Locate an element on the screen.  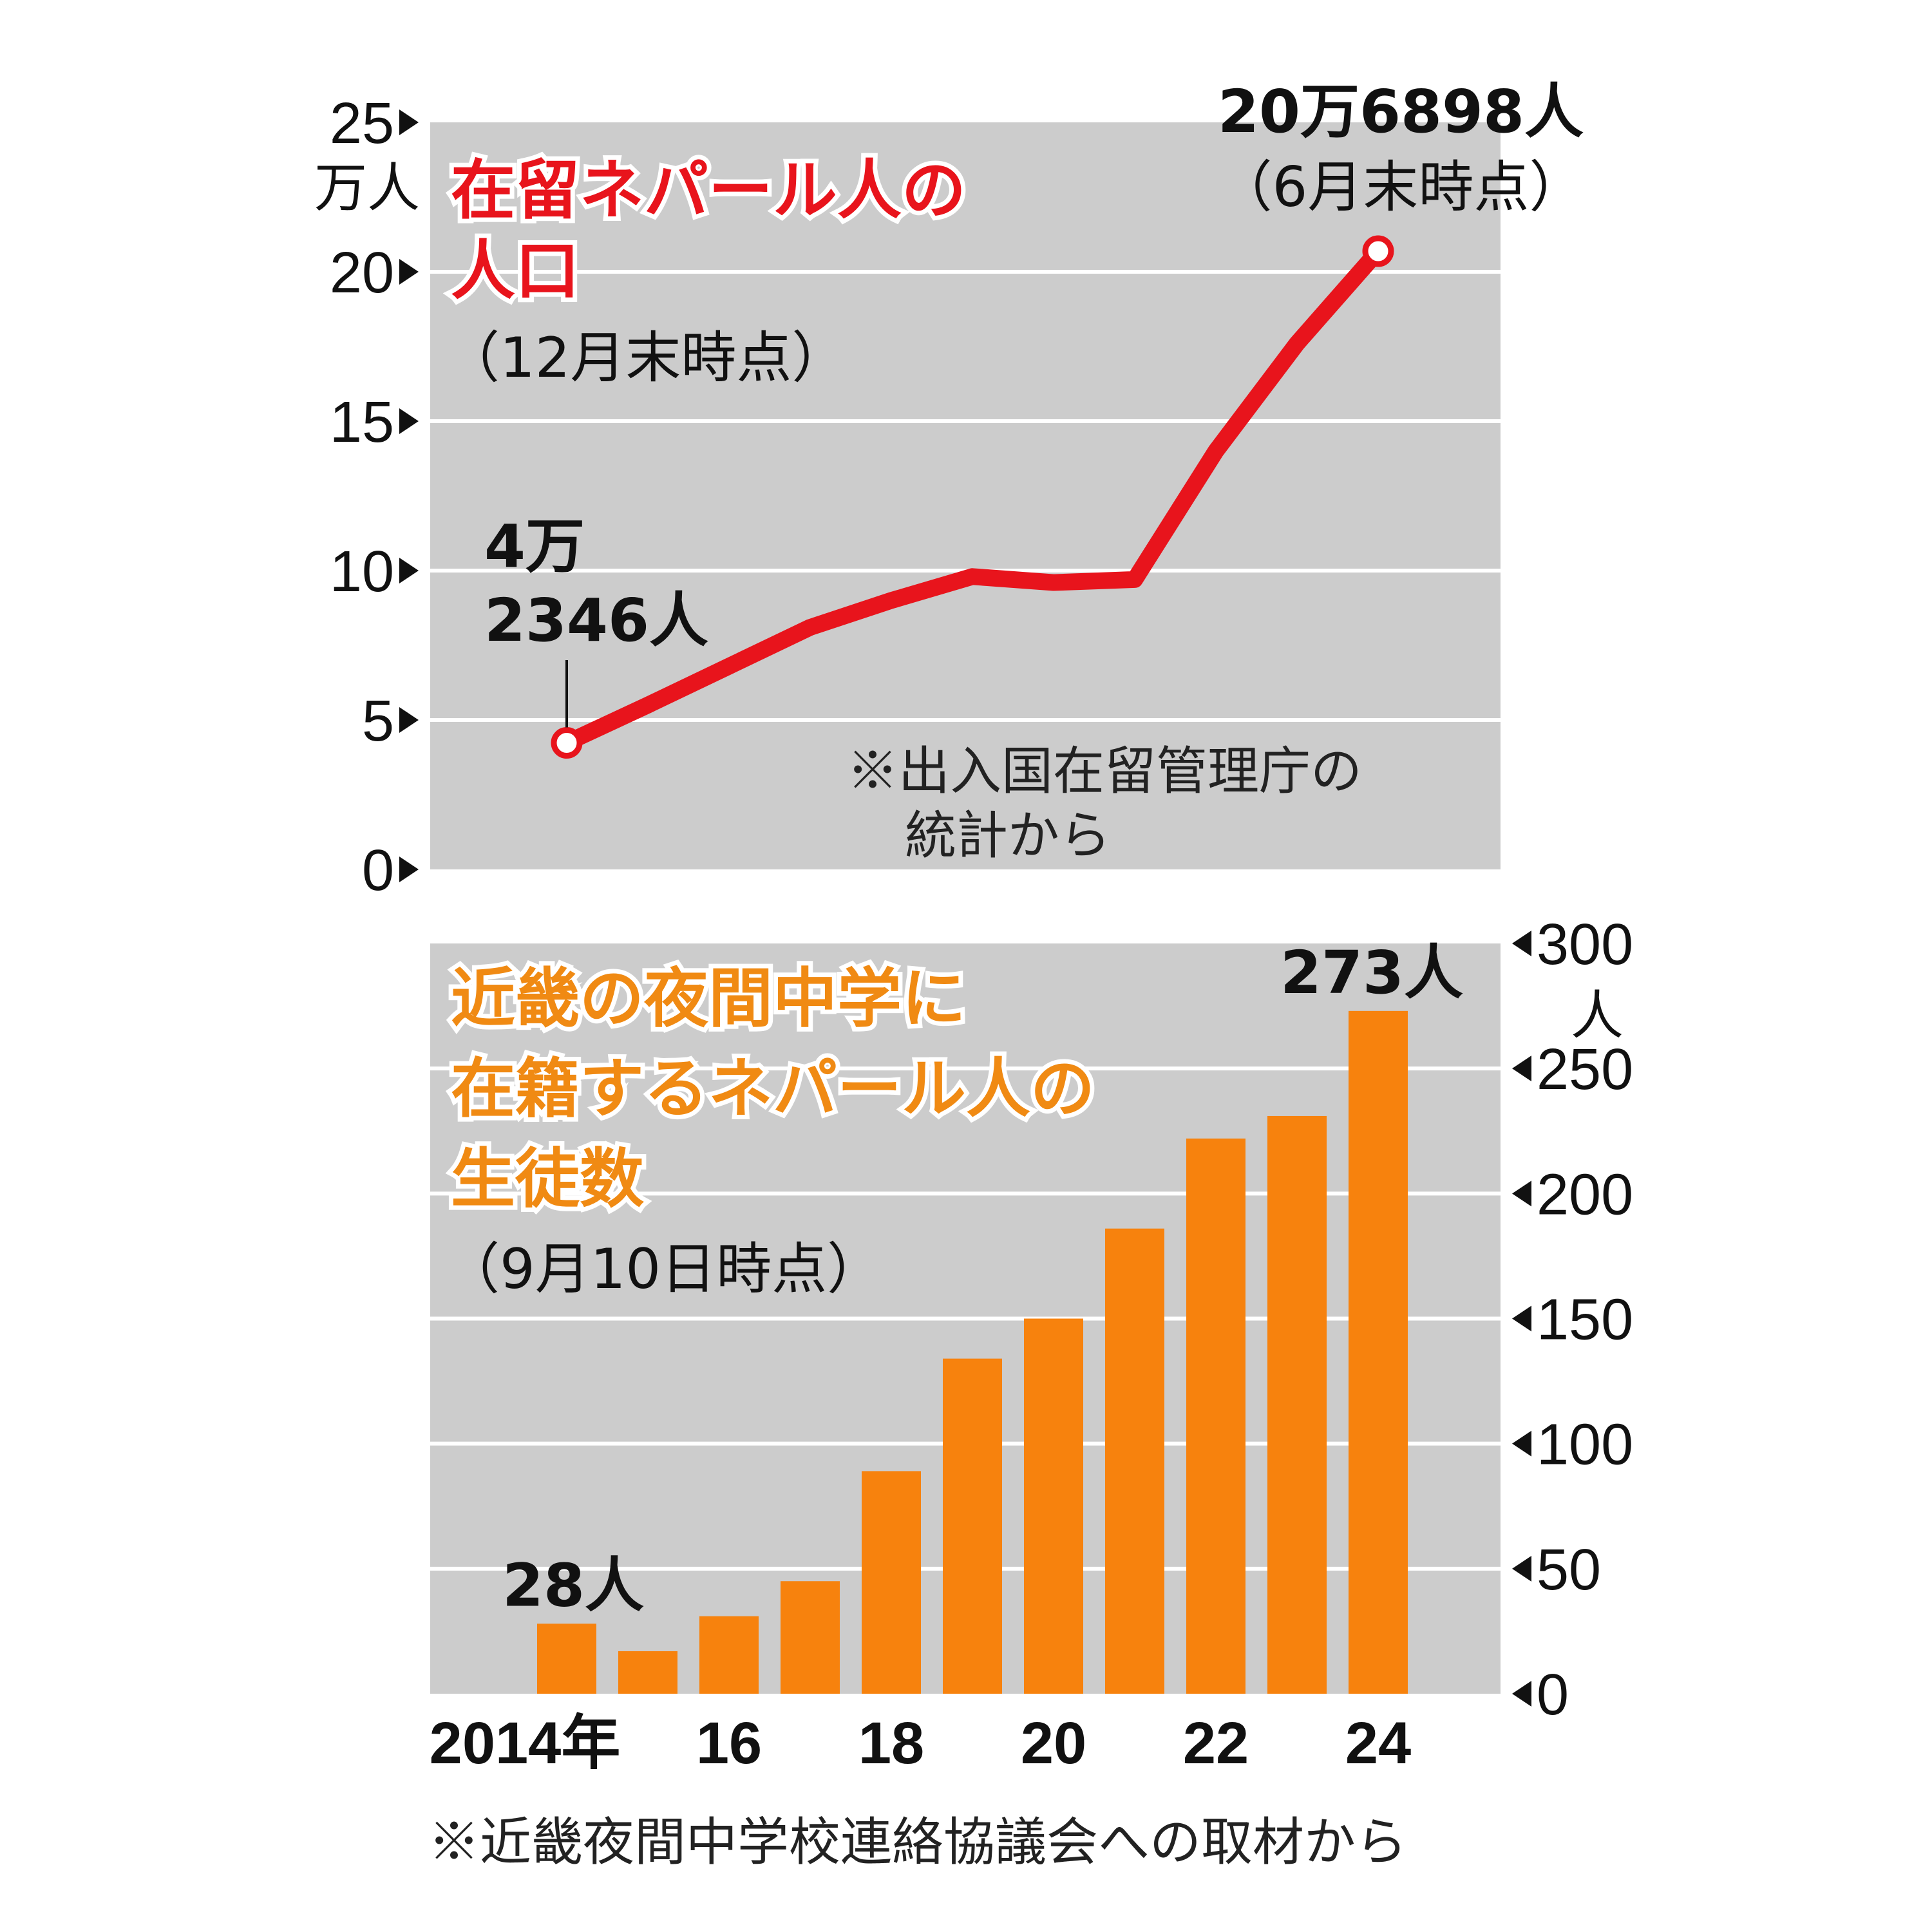
bar-chart-y-ticks: 0 50 100 150 200 250 300 is located at coordinates (1572, 1320).